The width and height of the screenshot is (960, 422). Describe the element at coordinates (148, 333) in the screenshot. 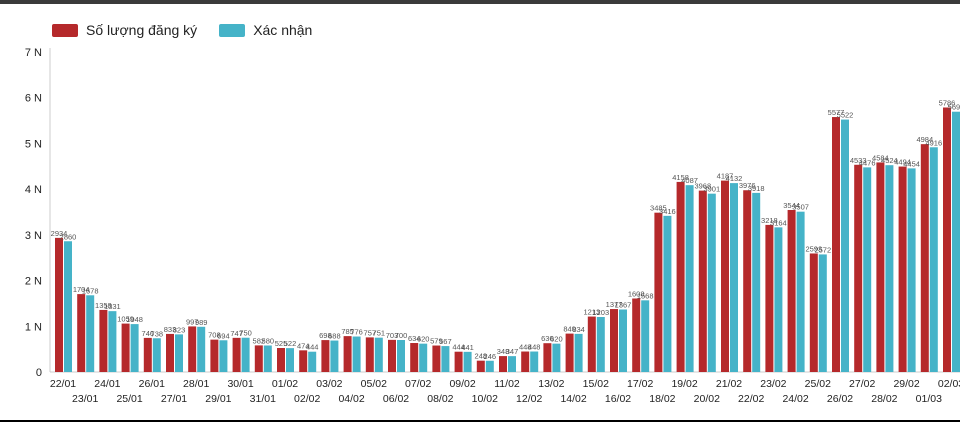

I see `data-label-registered: 746` at that location.